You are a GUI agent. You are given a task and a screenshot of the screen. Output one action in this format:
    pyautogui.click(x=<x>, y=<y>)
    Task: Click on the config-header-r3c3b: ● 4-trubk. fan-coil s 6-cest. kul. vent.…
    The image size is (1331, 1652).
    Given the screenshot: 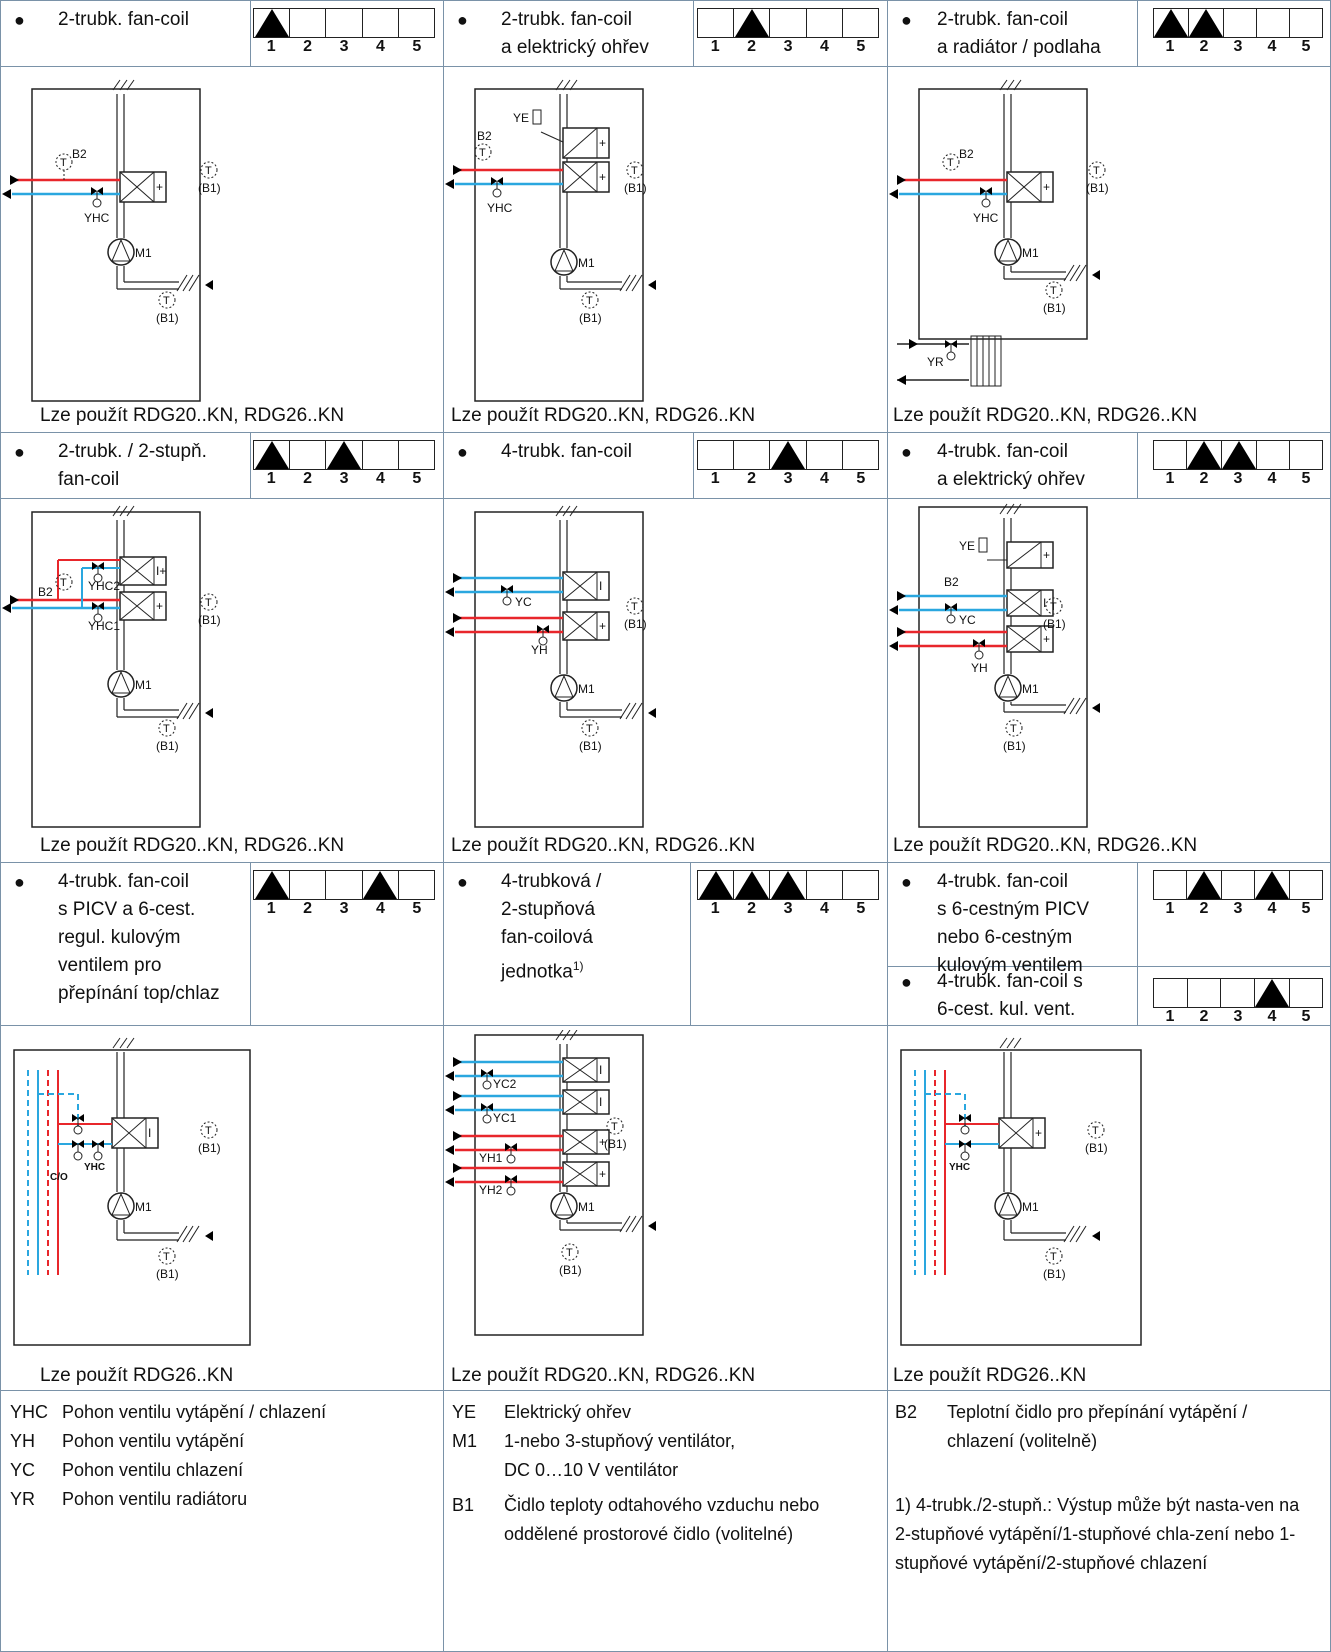 What is the action you would take?
    pyautogui.click(x=1109, y=995)
    